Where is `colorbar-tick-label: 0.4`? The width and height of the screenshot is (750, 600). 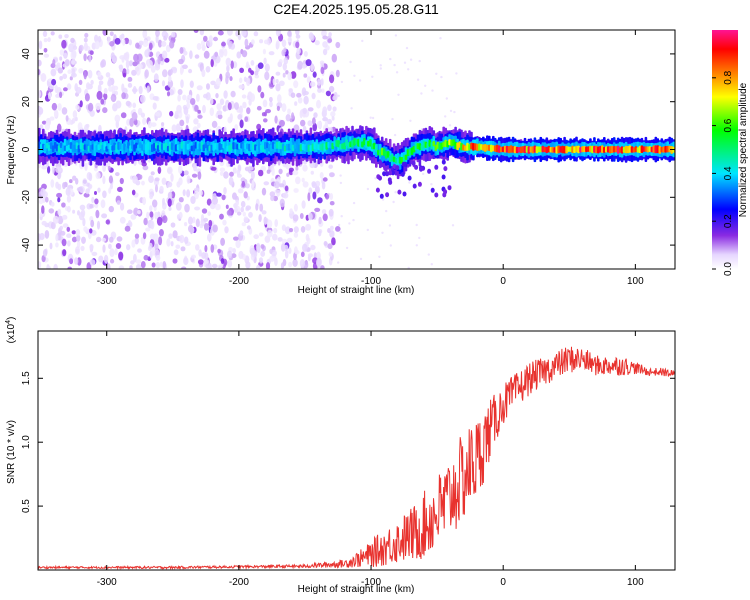 colorbar-tick-label: 0.4 is located at coordinates (728, 173).